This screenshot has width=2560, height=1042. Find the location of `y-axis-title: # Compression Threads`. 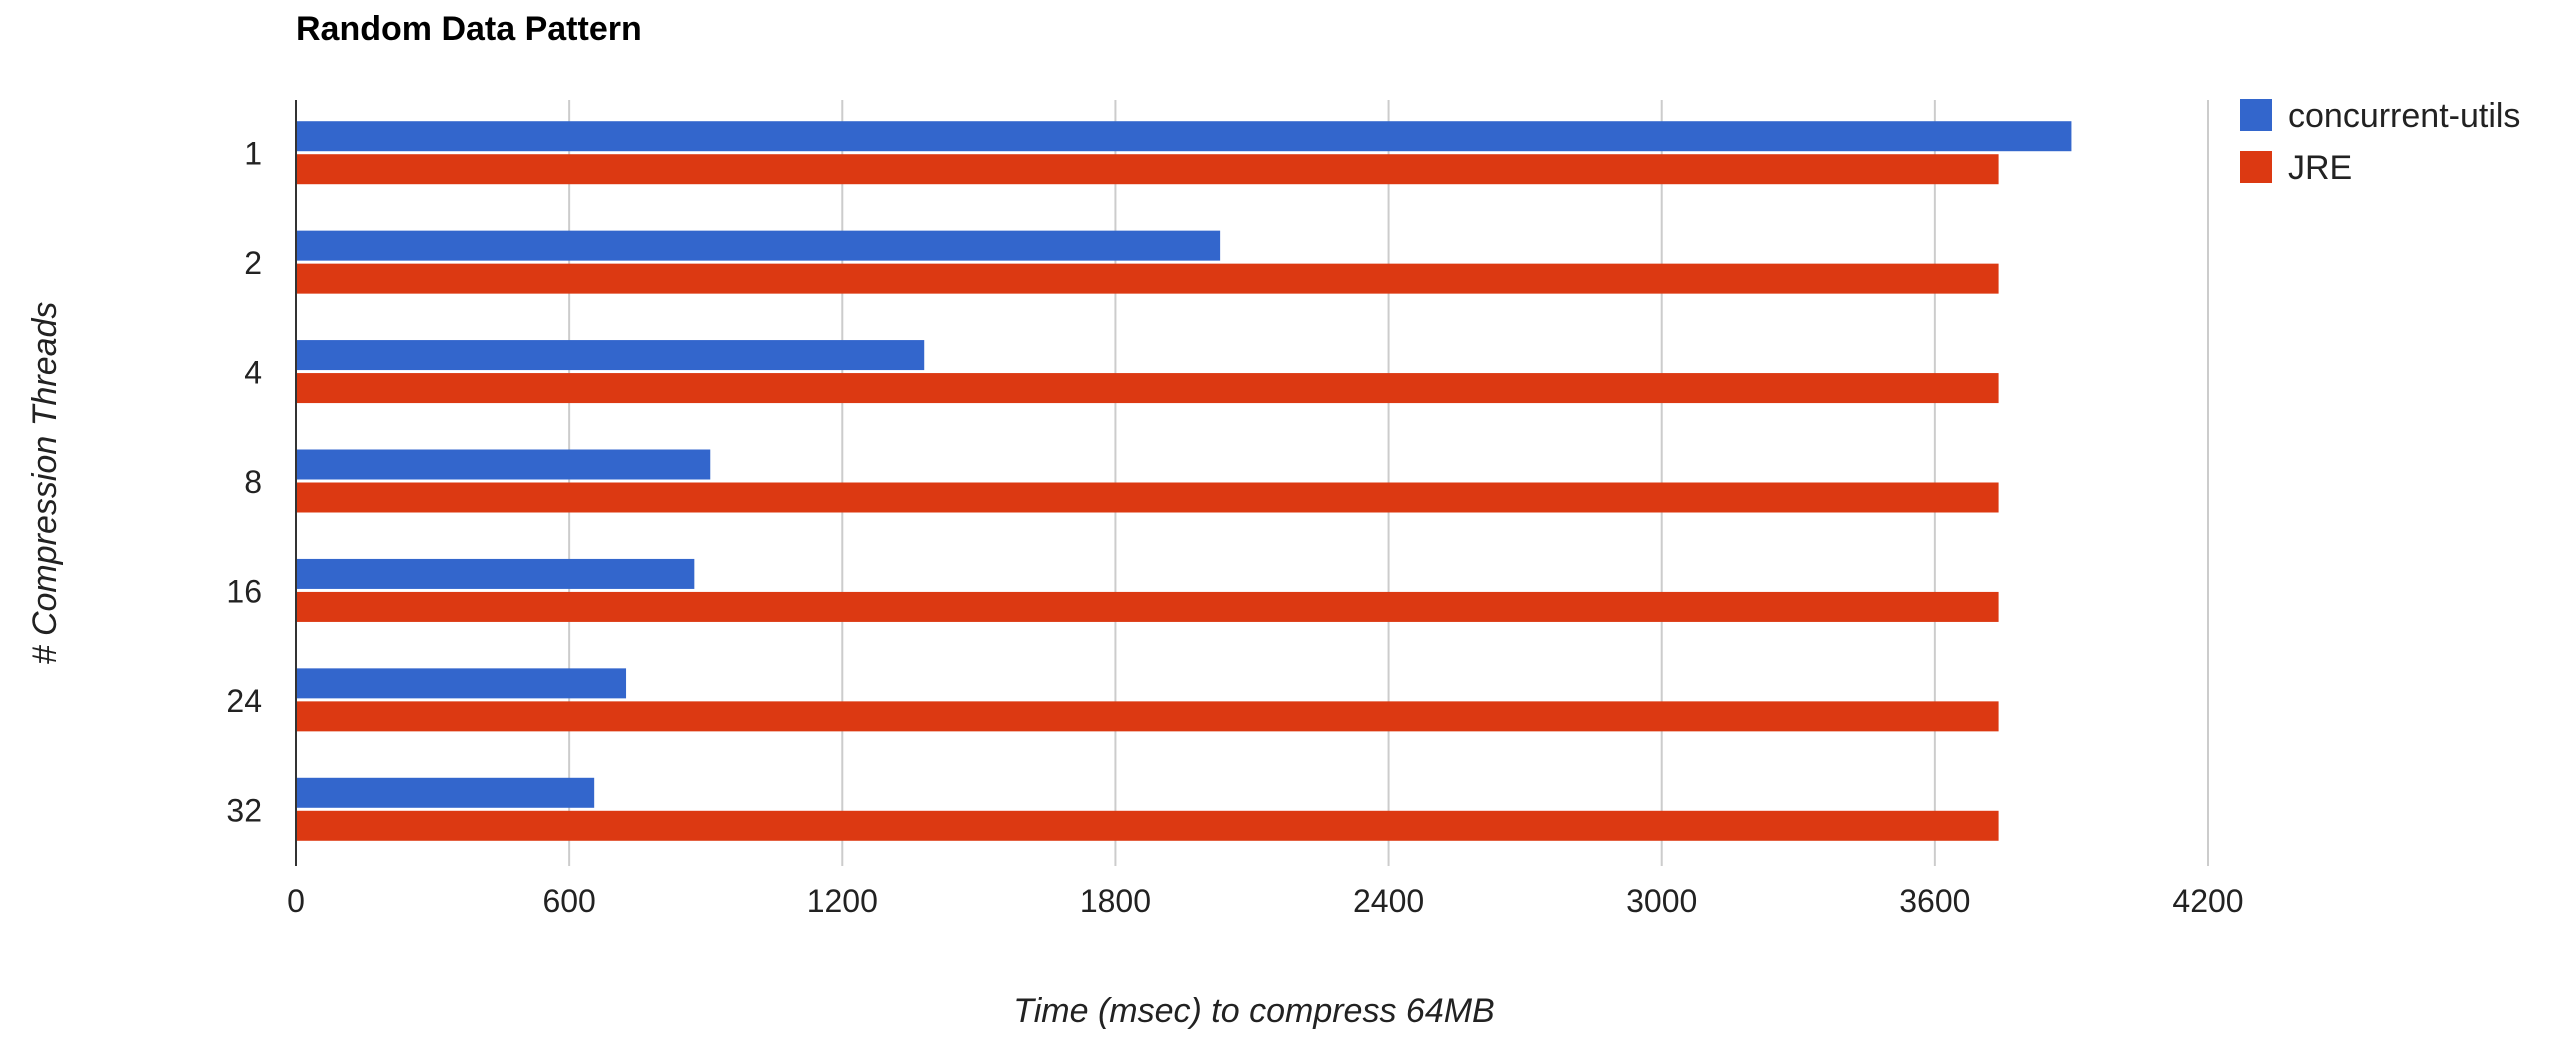

y-axis-title: # Compression Threads is located at coordinates (45, 483).